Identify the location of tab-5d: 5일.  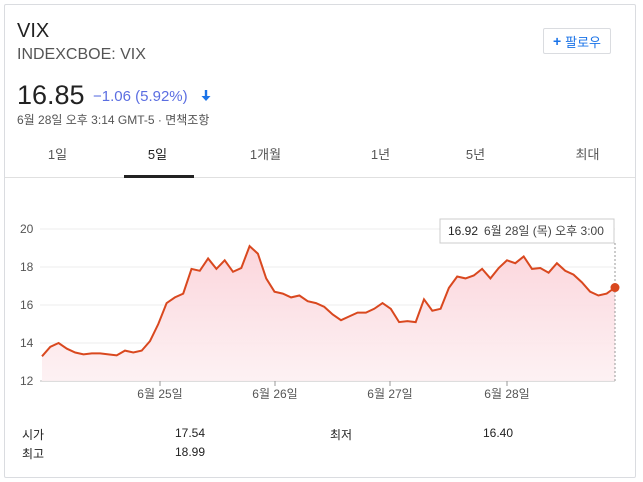
(157, 154).